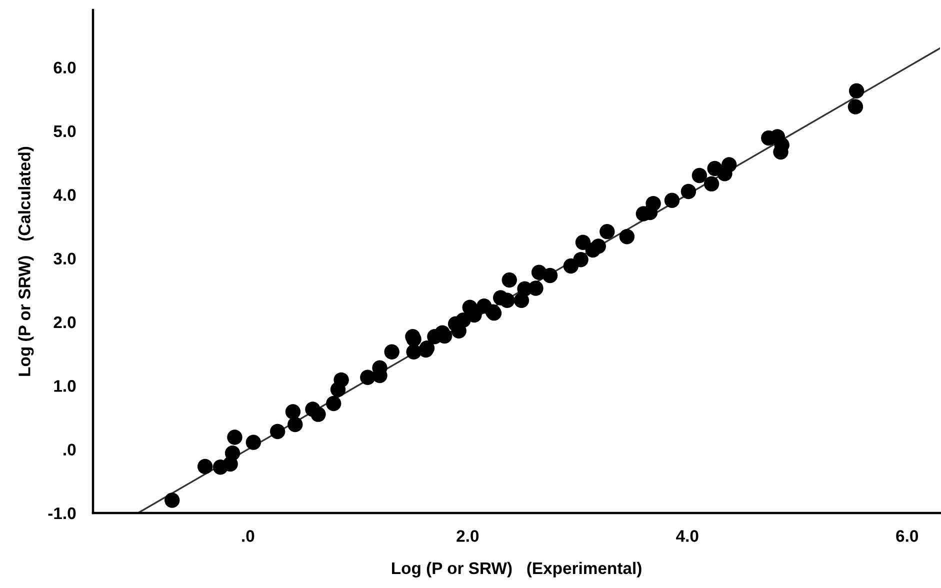 The height and width of the screenshot is (588, 941). Describe the element at coordinates (467, 536) in the screenshot. I see `x-tick-label: 2.0` at that location.